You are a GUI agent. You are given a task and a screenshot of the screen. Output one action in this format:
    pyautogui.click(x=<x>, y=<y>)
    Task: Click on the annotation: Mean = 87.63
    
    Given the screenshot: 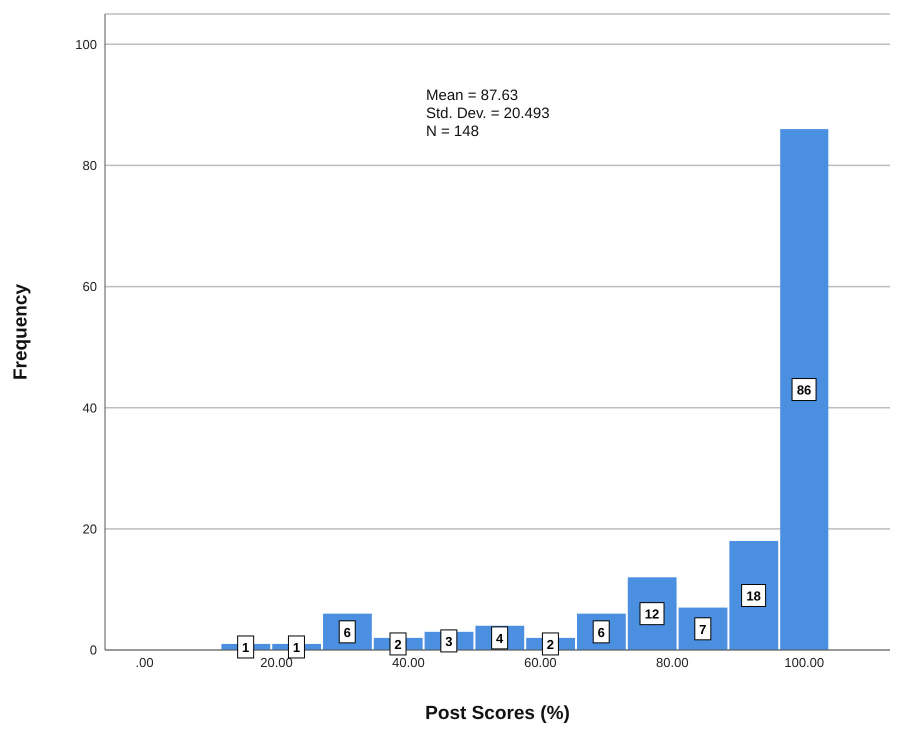 What is the action you would take?
    pyautogui.click(x=473, y=96)
    